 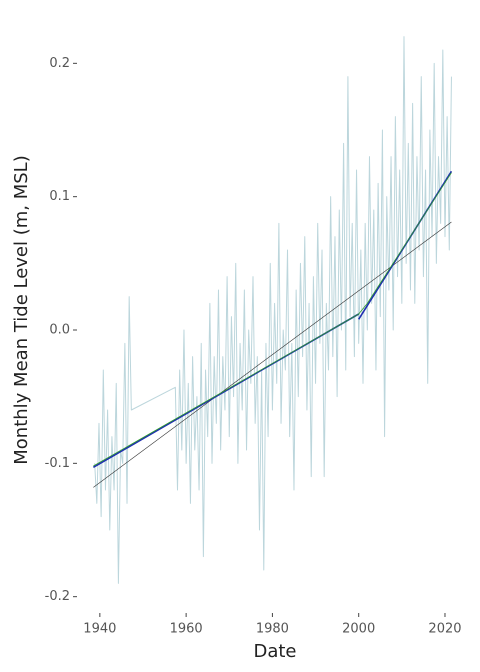 What do you see at coordinates (57, 463) in the screenshot?
I see `y-tick-label: -0.1` at bounding box center [57, 463].